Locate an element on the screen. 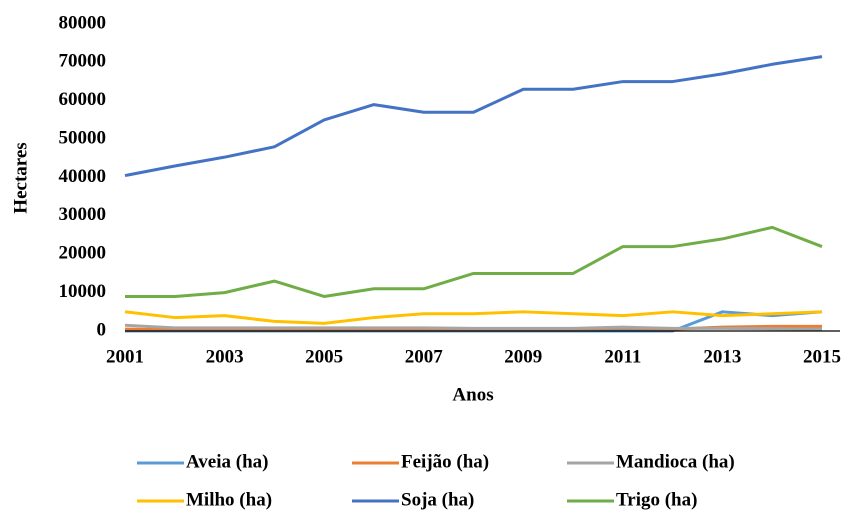 The width and height of the screenshot is (864, 518). y-tick-label: 0 is located at coordinates (102, 329).